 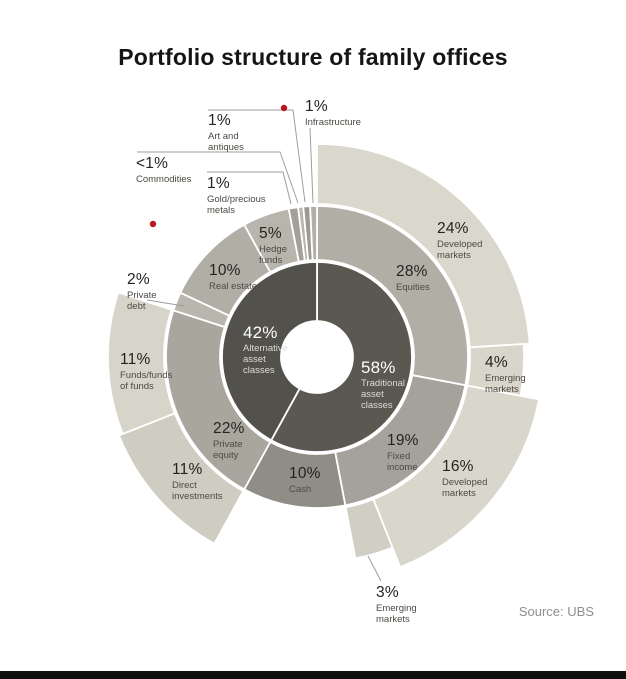 I want to click on label-private-equity: 22% Private equity, so click(x=229, y=440).